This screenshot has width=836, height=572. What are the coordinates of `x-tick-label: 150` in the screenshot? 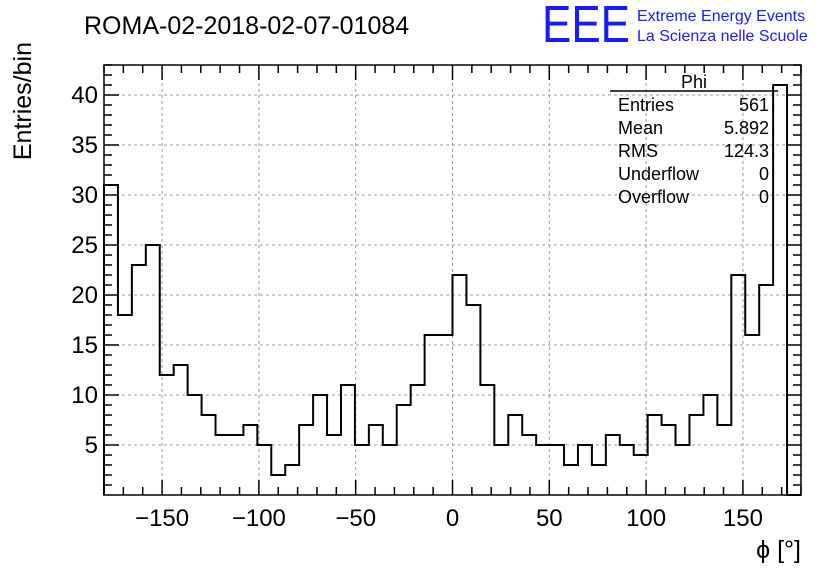 It's located at (743, 518).